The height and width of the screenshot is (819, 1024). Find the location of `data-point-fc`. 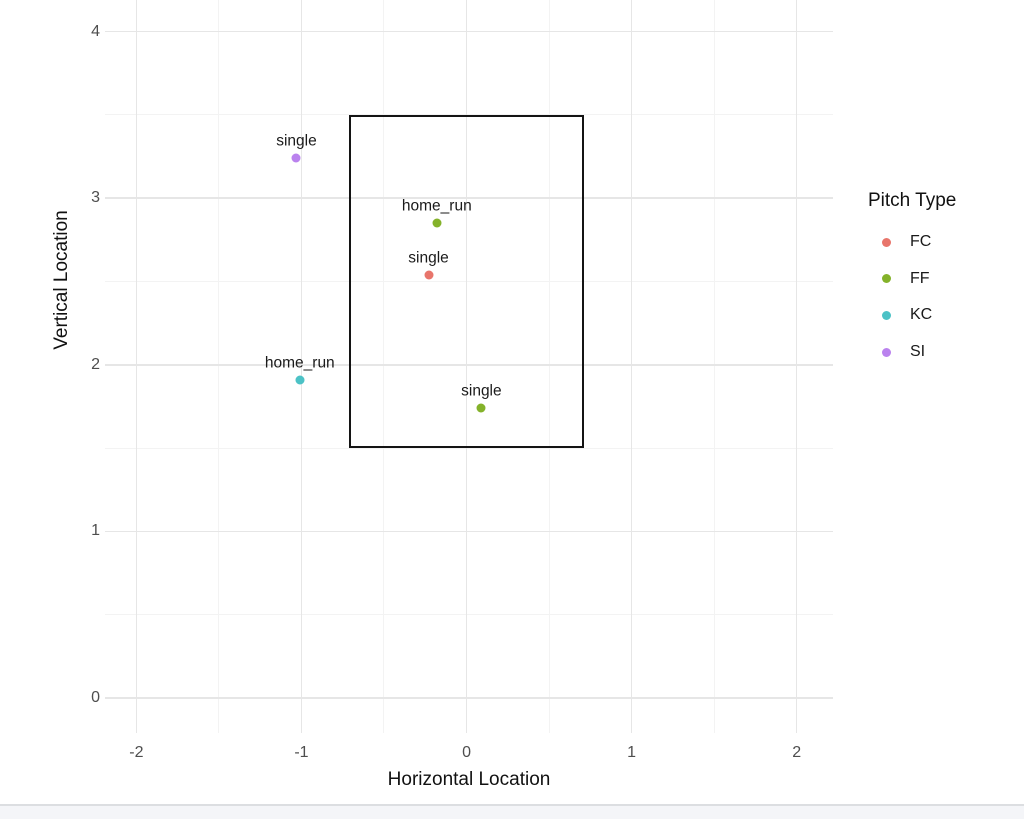

data-point-fc is located at coordinates (429, 275).